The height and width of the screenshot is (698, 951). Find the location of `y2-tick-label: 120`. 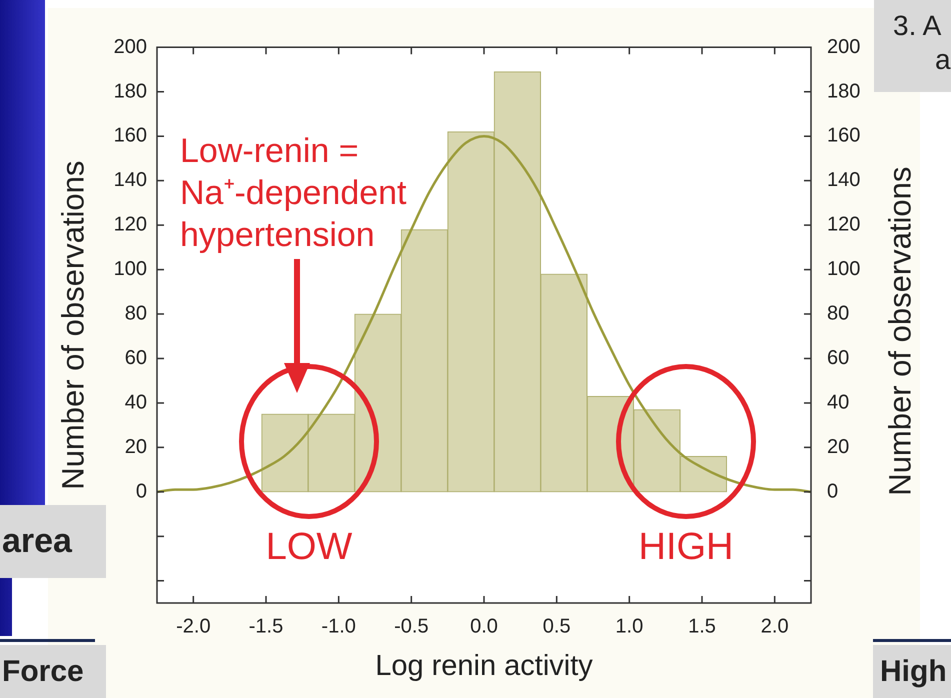

y2-tick-label: 120 is located at coordinates (843, 225).